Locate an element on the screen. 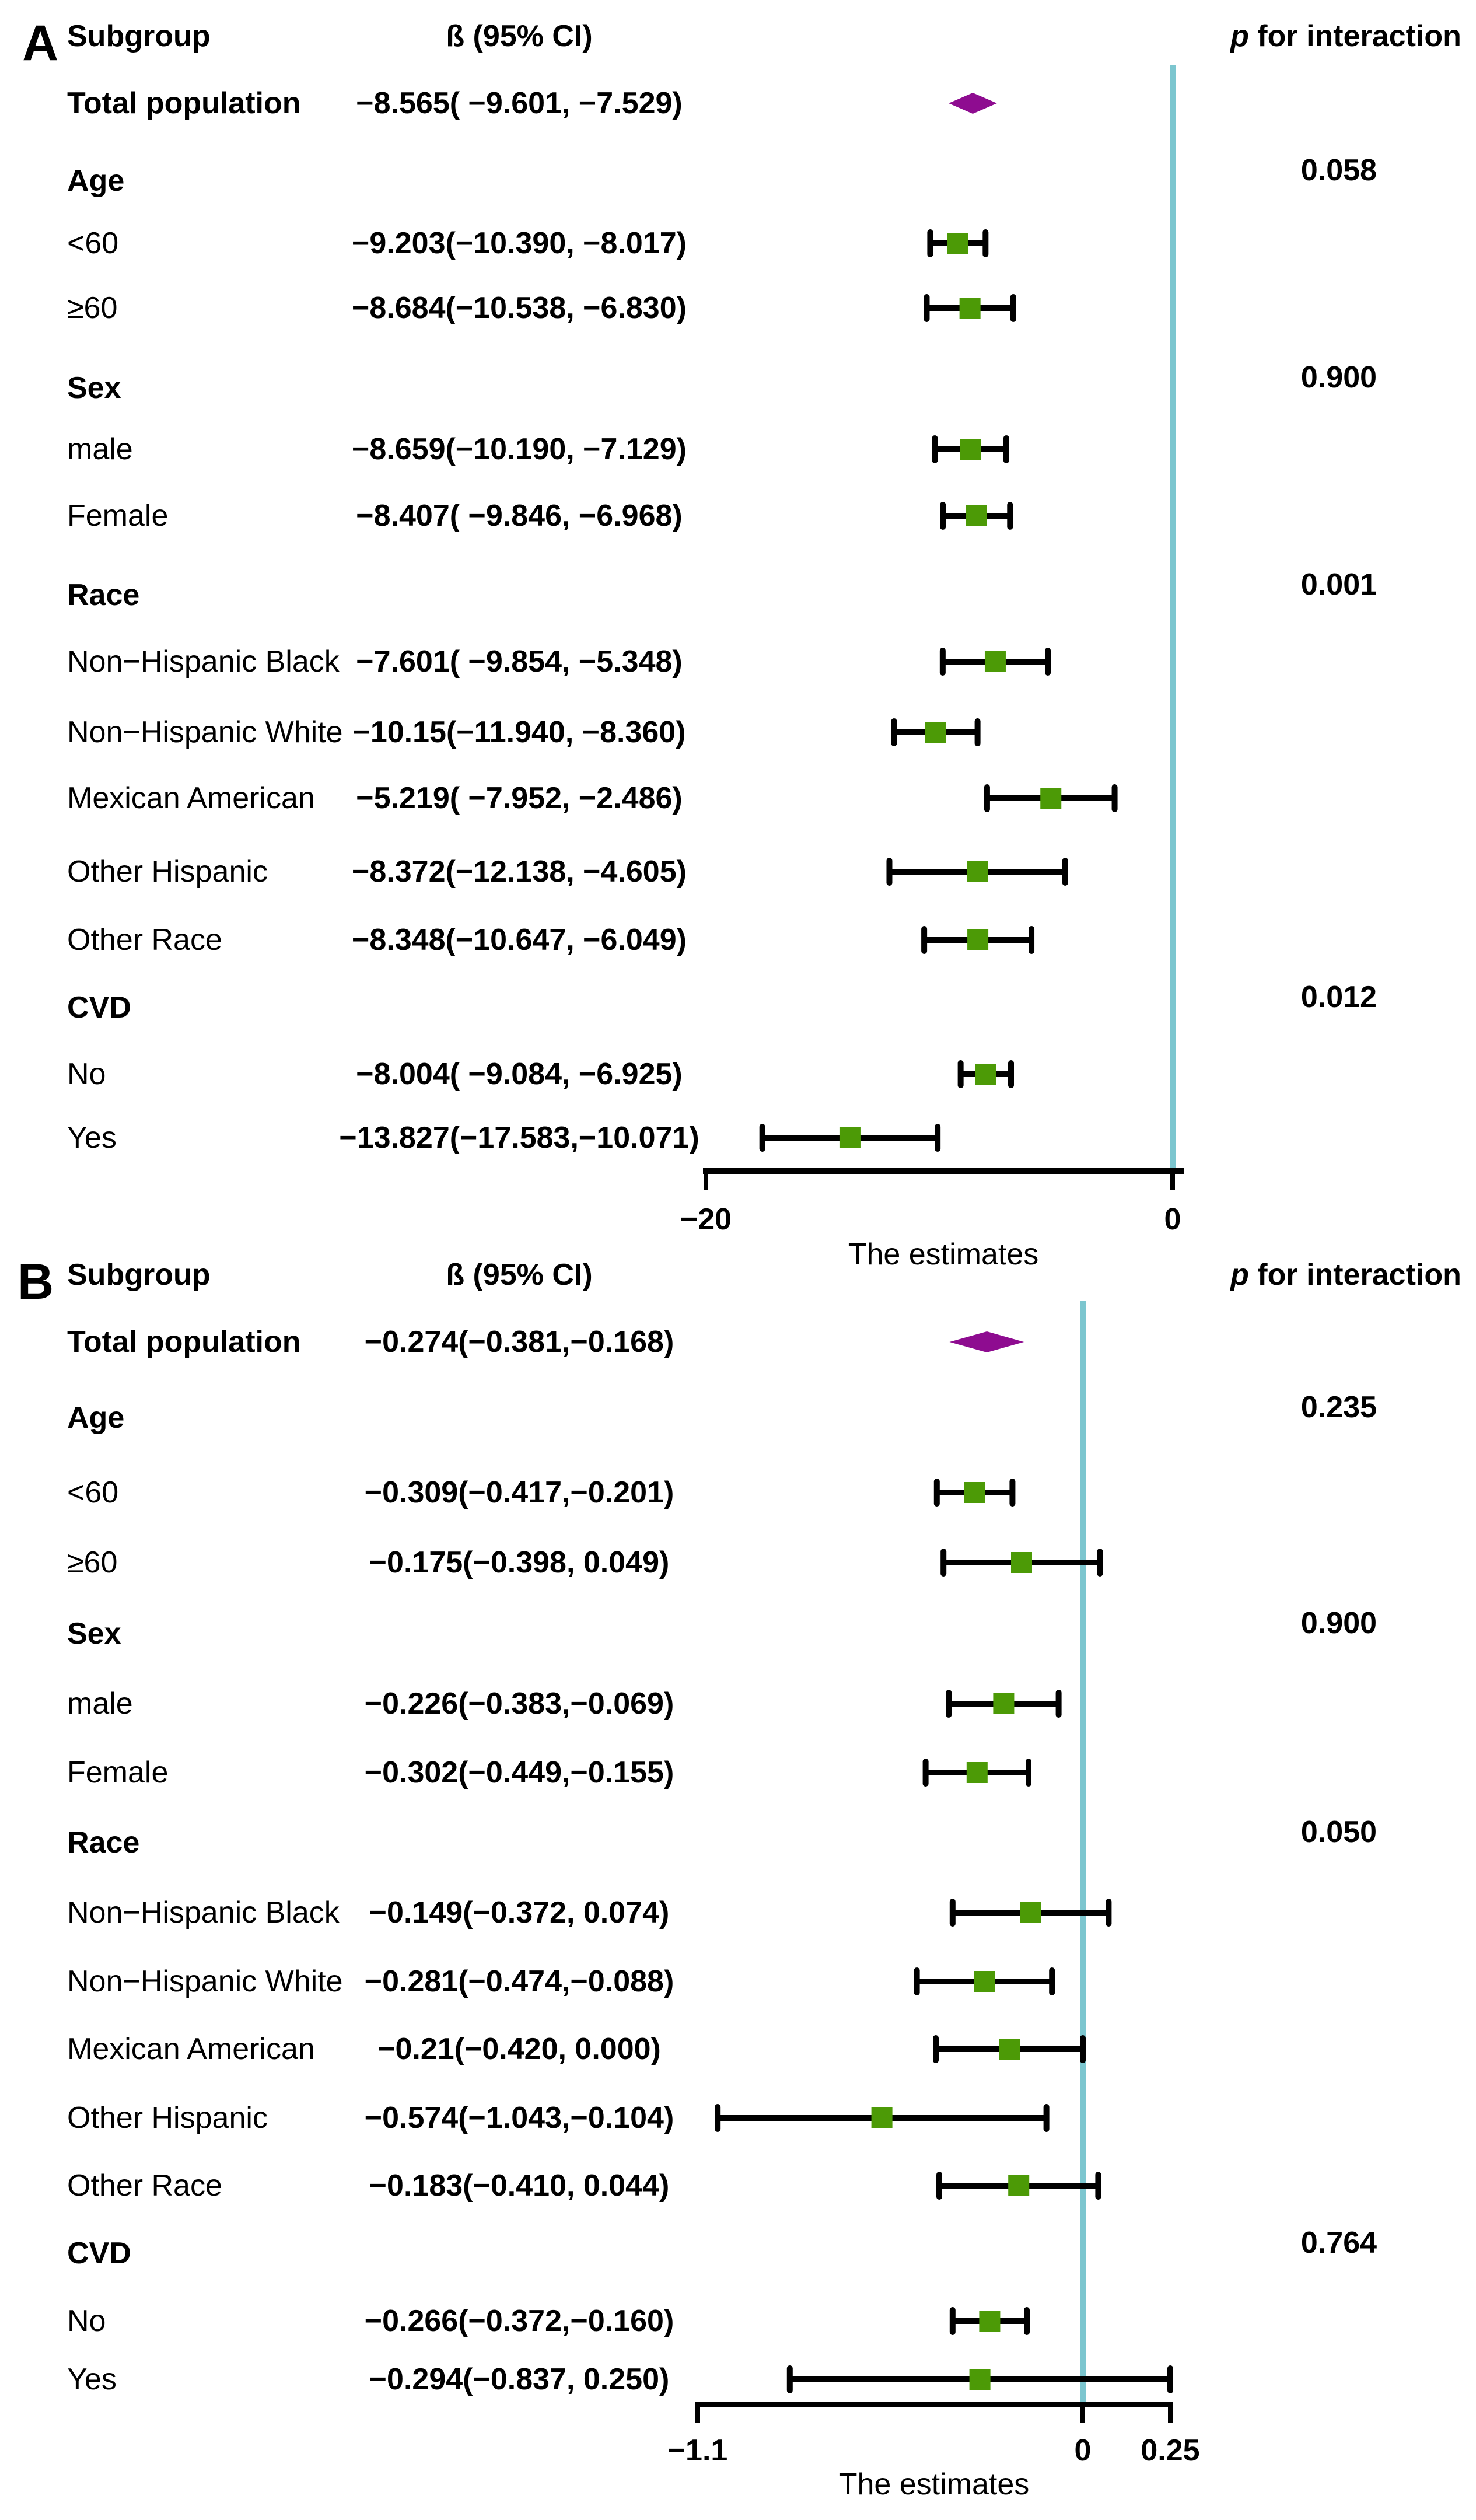  panel-a-row-label: Other Race is located at coordinates (144, 940).